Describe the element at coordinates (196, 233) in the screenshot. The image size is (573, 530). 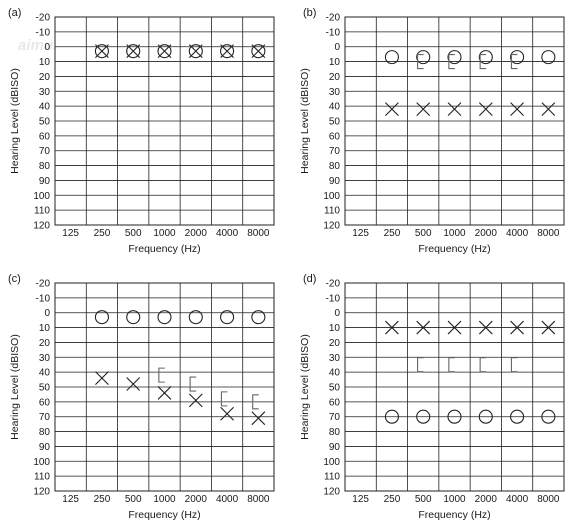
I see `x-tick-label: 2000` at that location.